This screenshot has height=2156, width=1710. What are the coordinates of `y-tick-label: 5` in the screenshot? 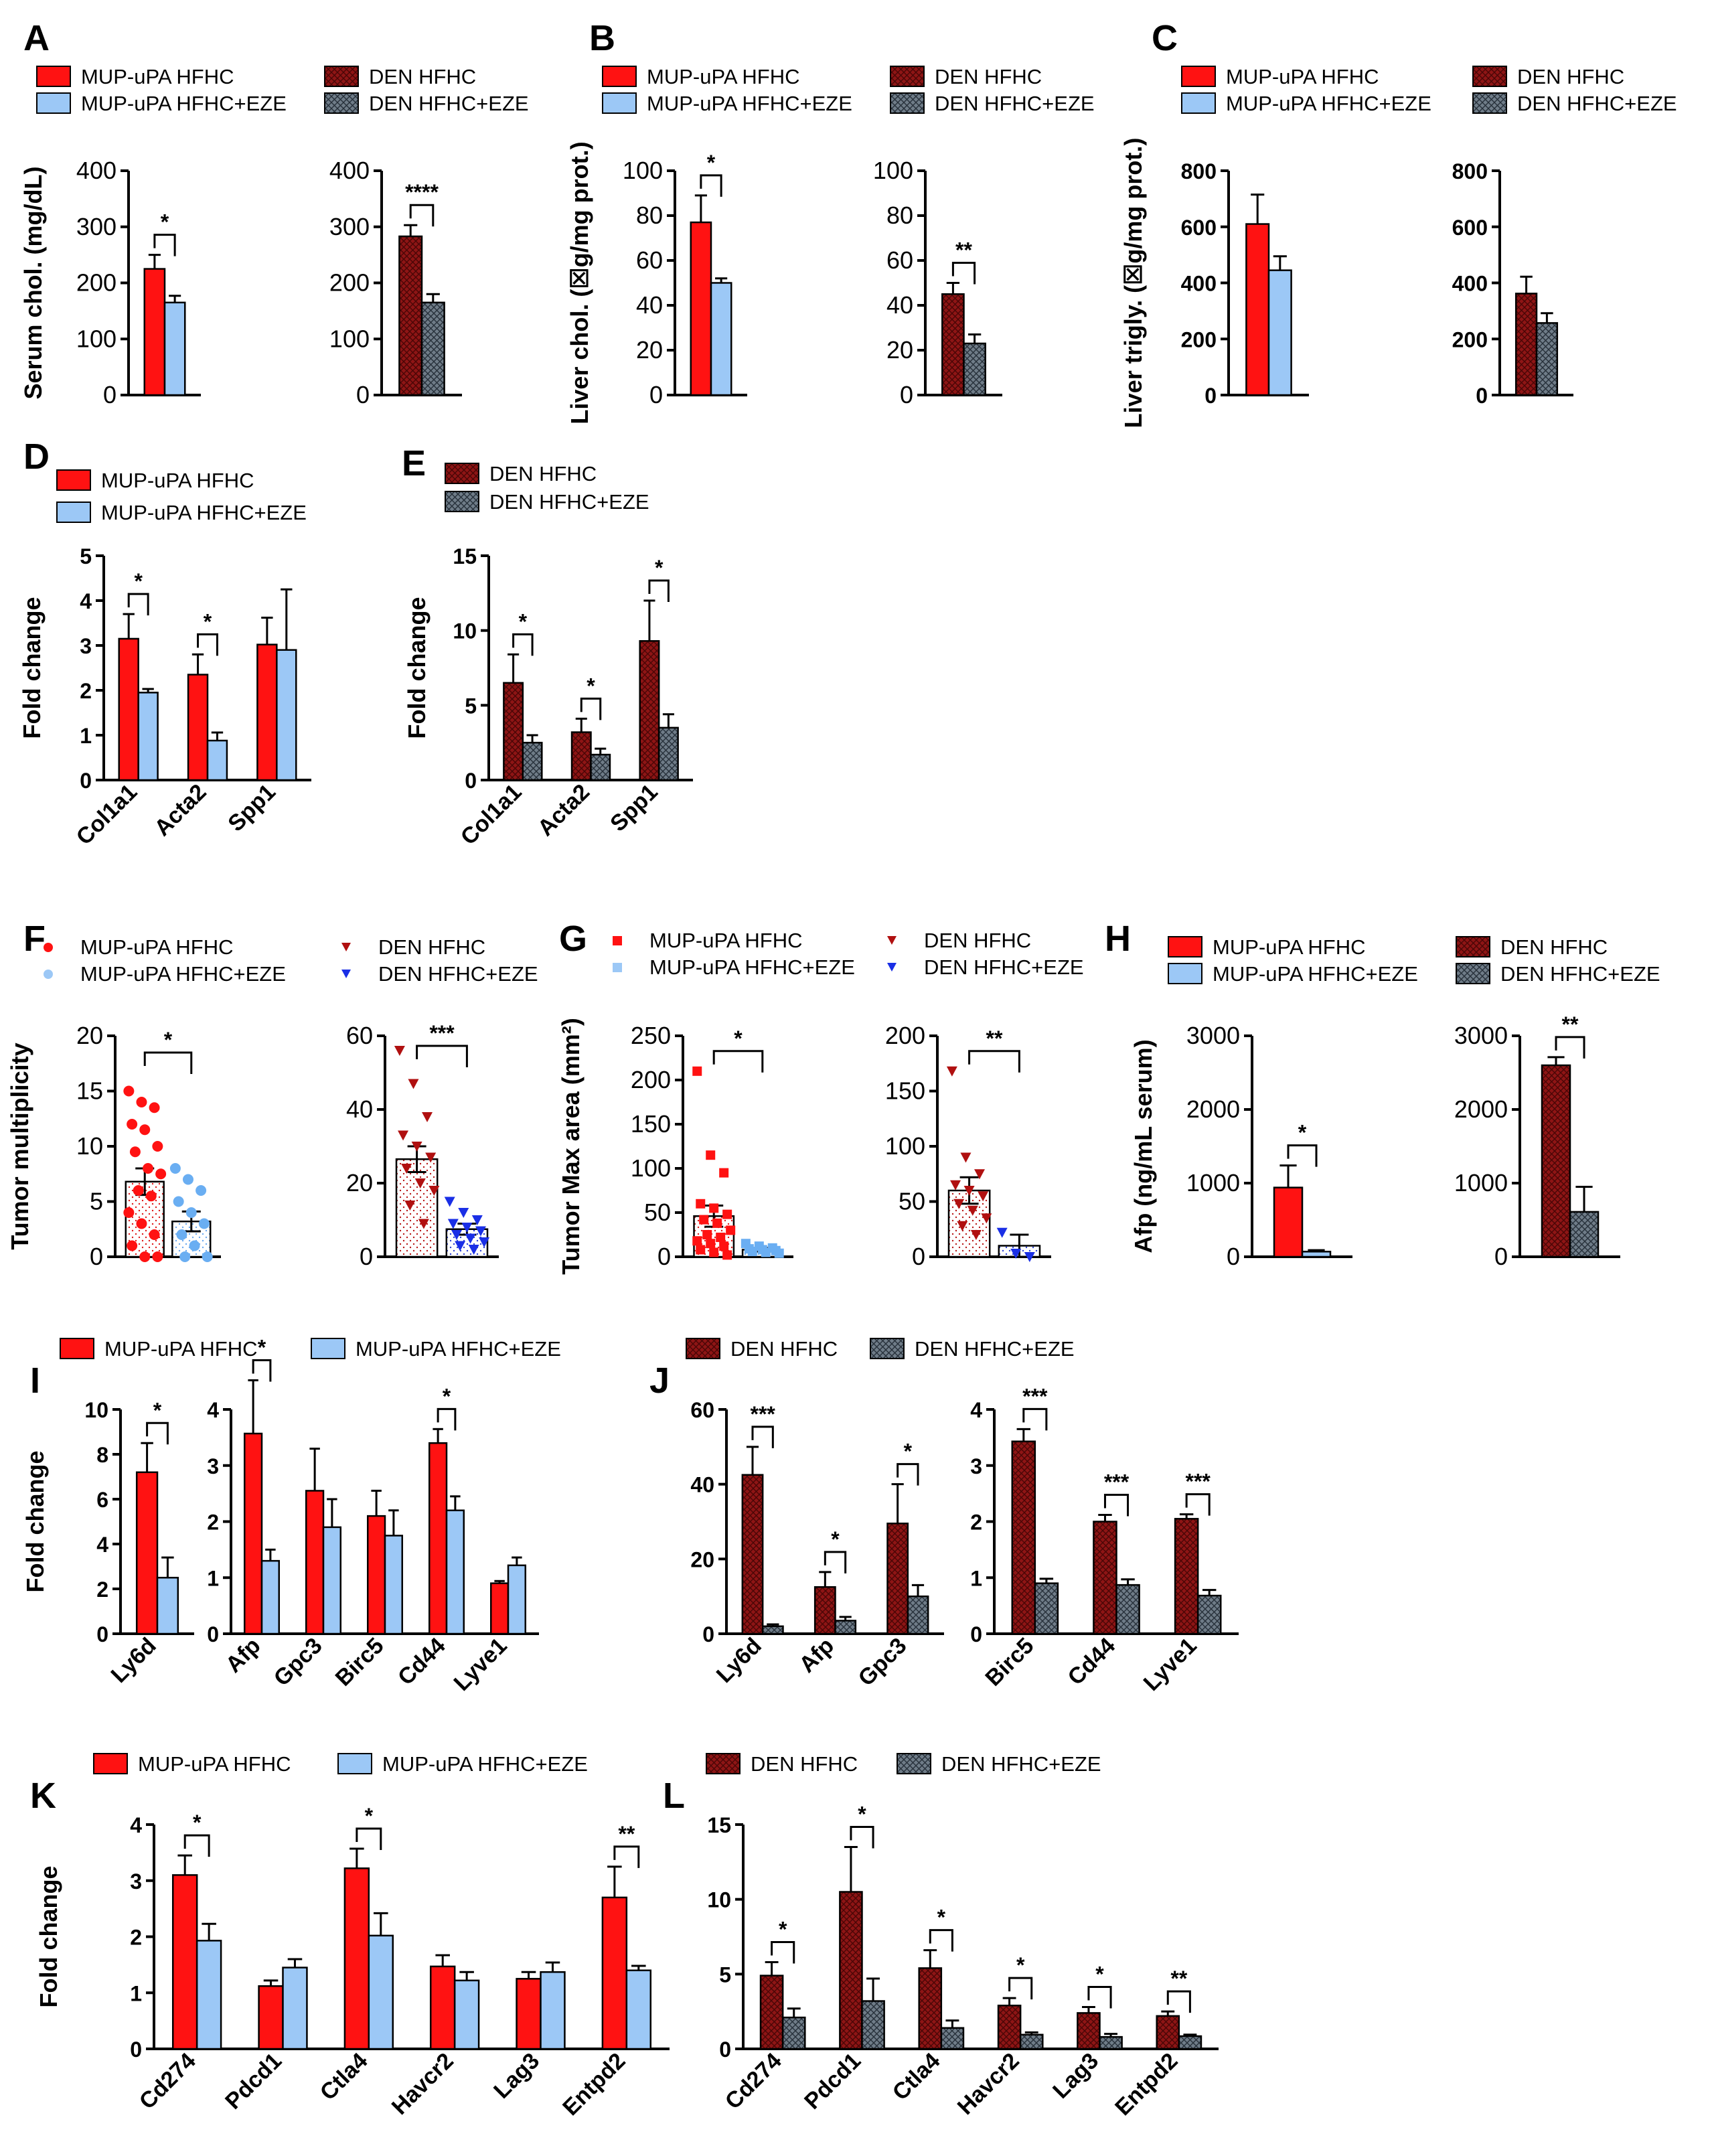 It's located at (96, 1201).